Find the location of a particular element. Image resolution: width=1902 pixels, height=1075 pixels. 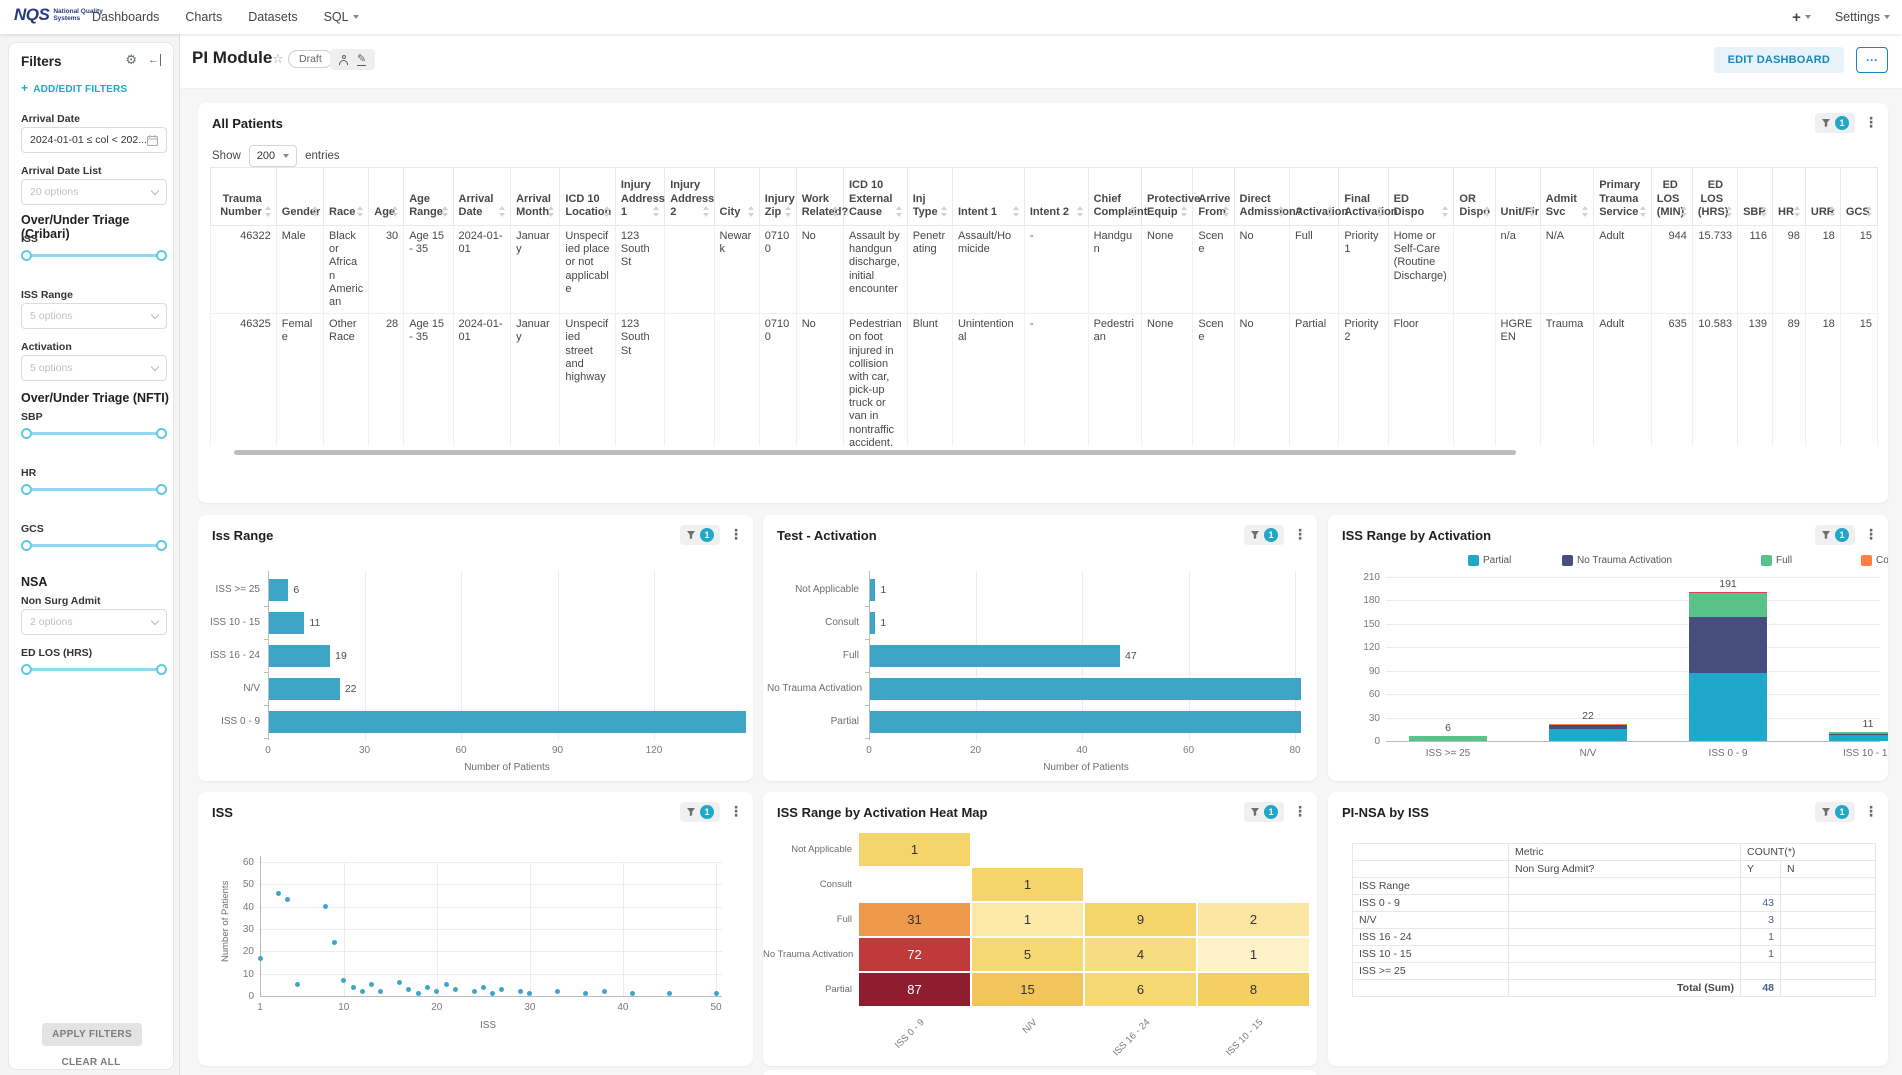

apply-filters-button: APPLY FILTERS is located at coordinates (92, 1034).